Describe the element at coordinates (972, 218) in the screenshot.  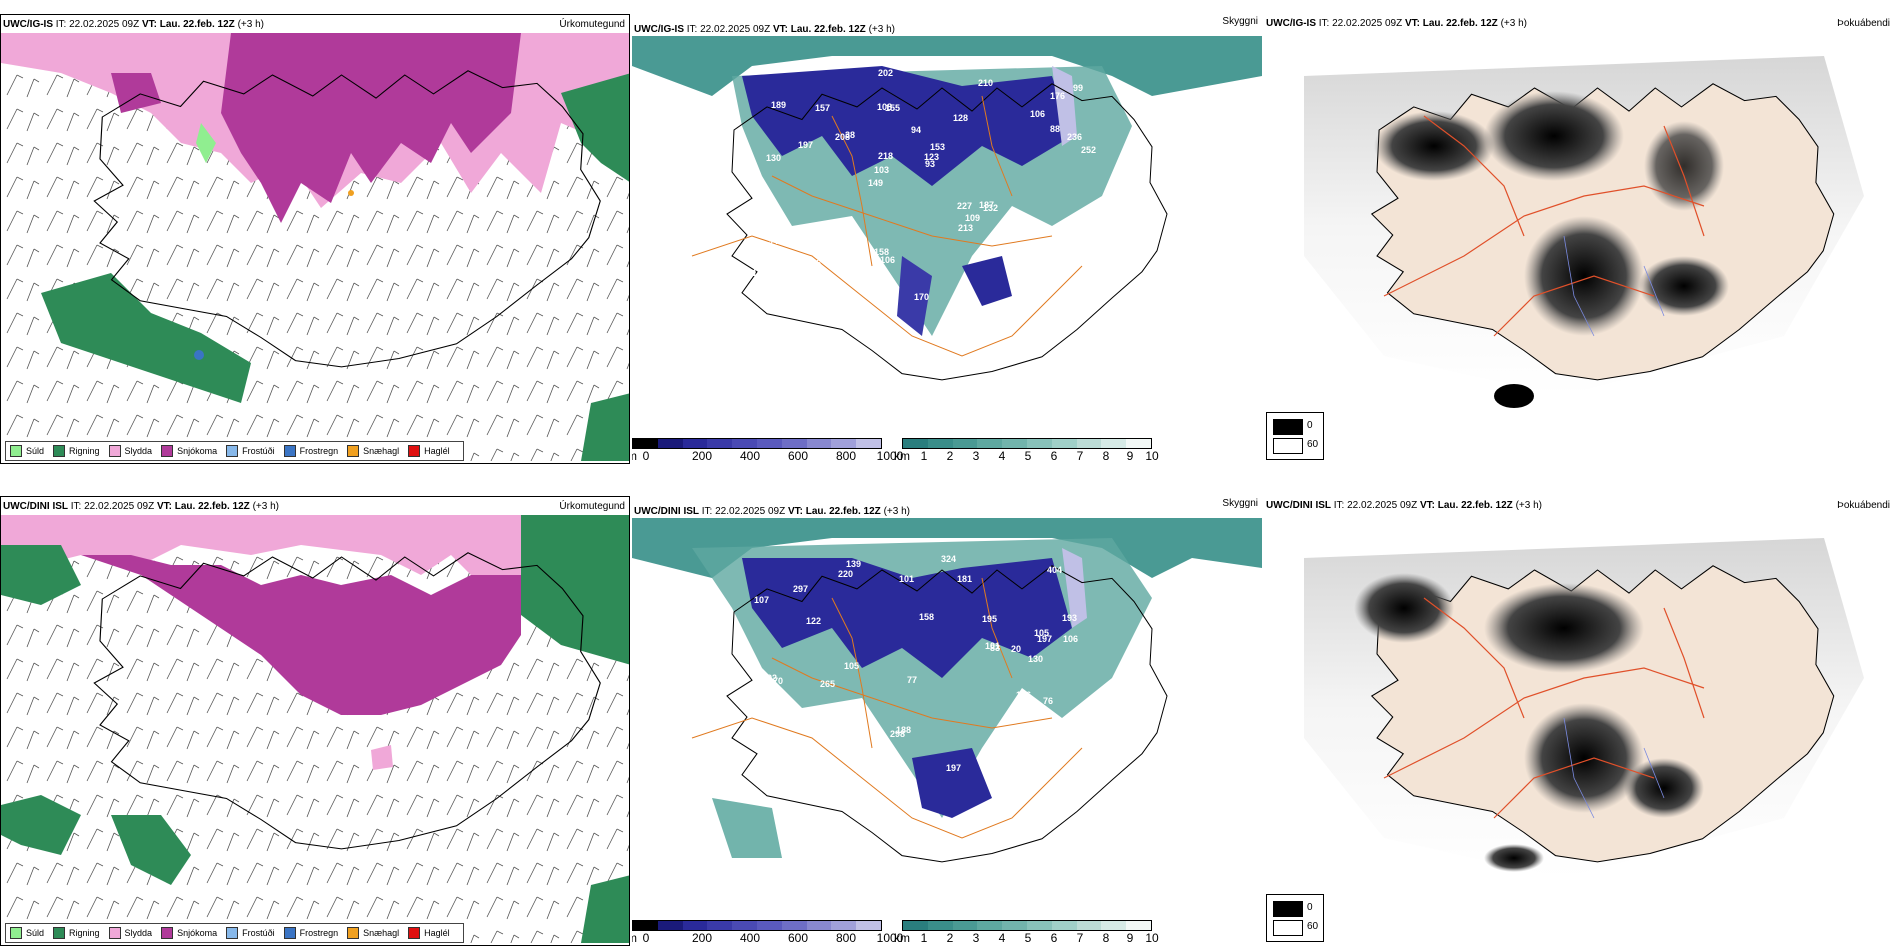
I see `visibility-value-label: 109` at that location.